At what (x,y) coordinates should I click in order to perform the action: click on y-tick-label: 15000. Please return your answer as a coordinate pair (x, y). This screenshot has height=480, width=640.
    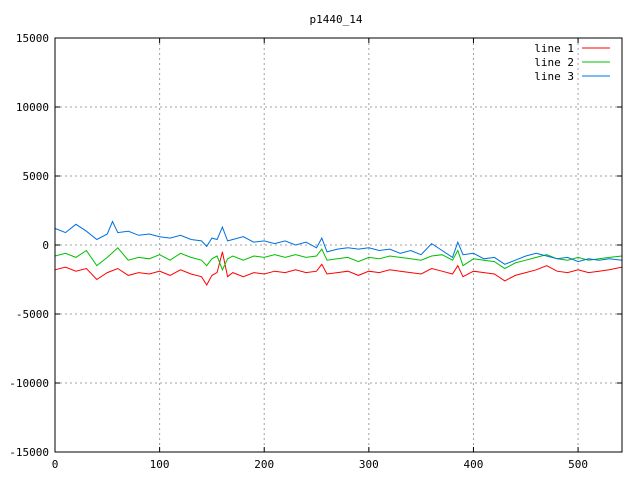
    Looking at the image, I should click on (32, 38).